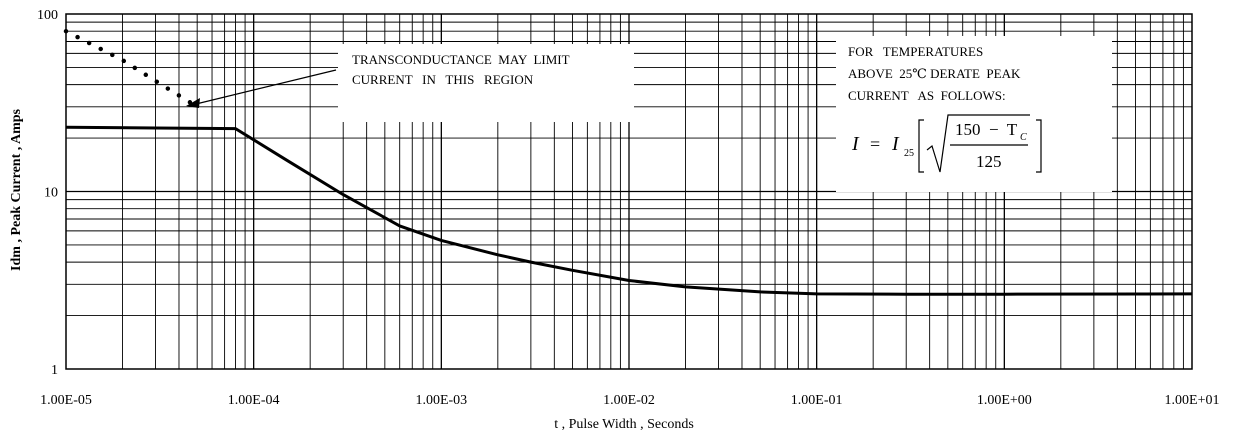 This screenshot has width=1242, height=438. I want to click on derate-line-1: FOR TEMPERATURES, so click(915, 51).